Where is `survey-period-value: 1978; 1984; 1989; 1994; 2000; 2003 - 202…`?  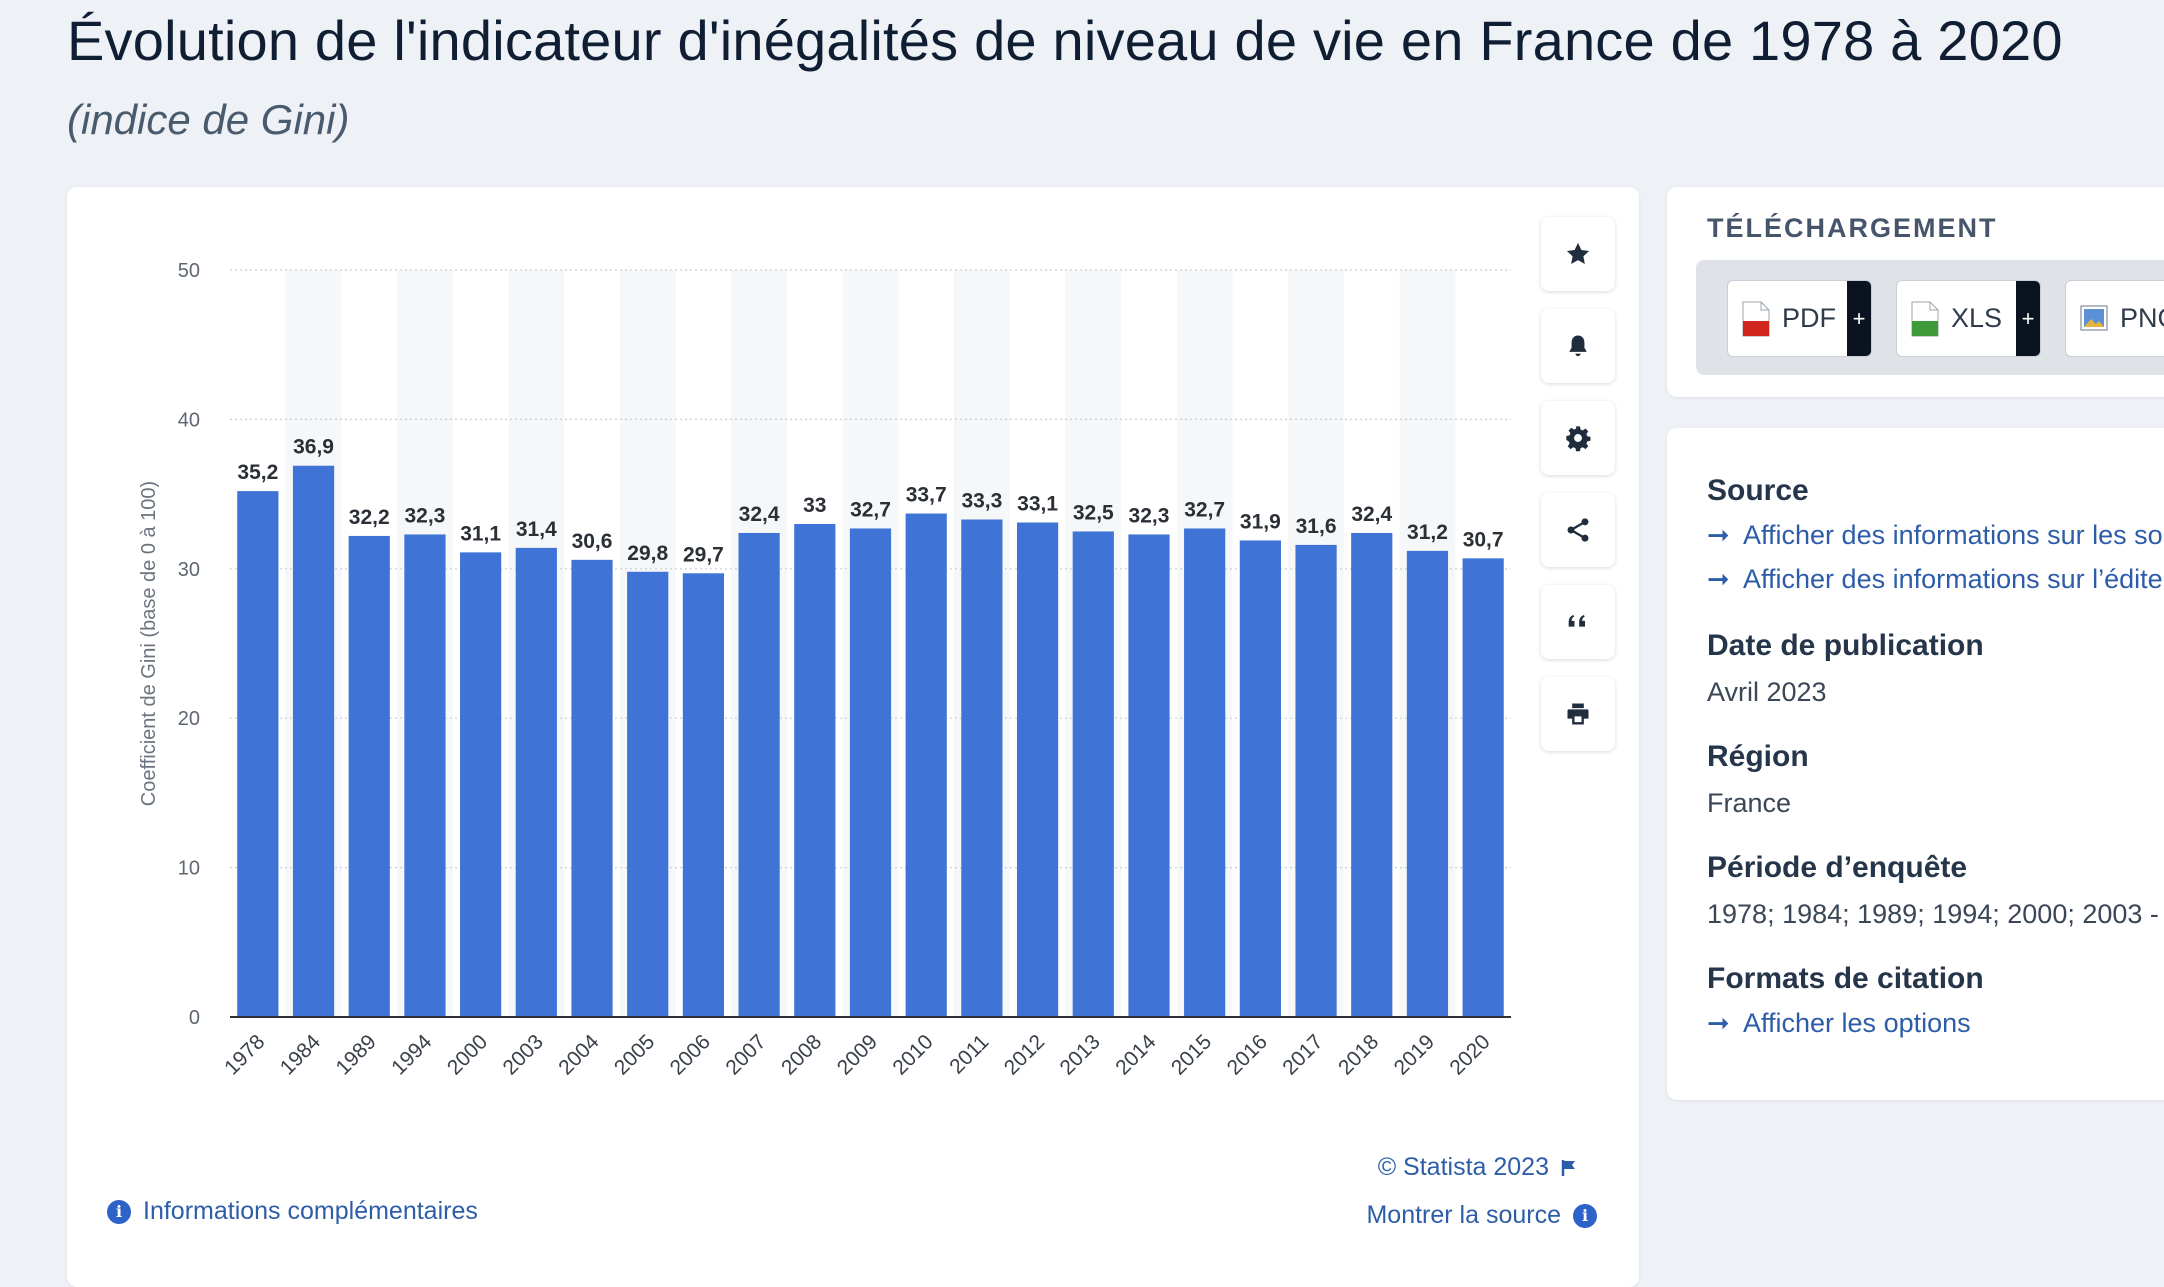
survey-period-value: 1978; 1984; 1989; 1994; 2000; 2003 - 202… is located at coordinates (1935, 914).